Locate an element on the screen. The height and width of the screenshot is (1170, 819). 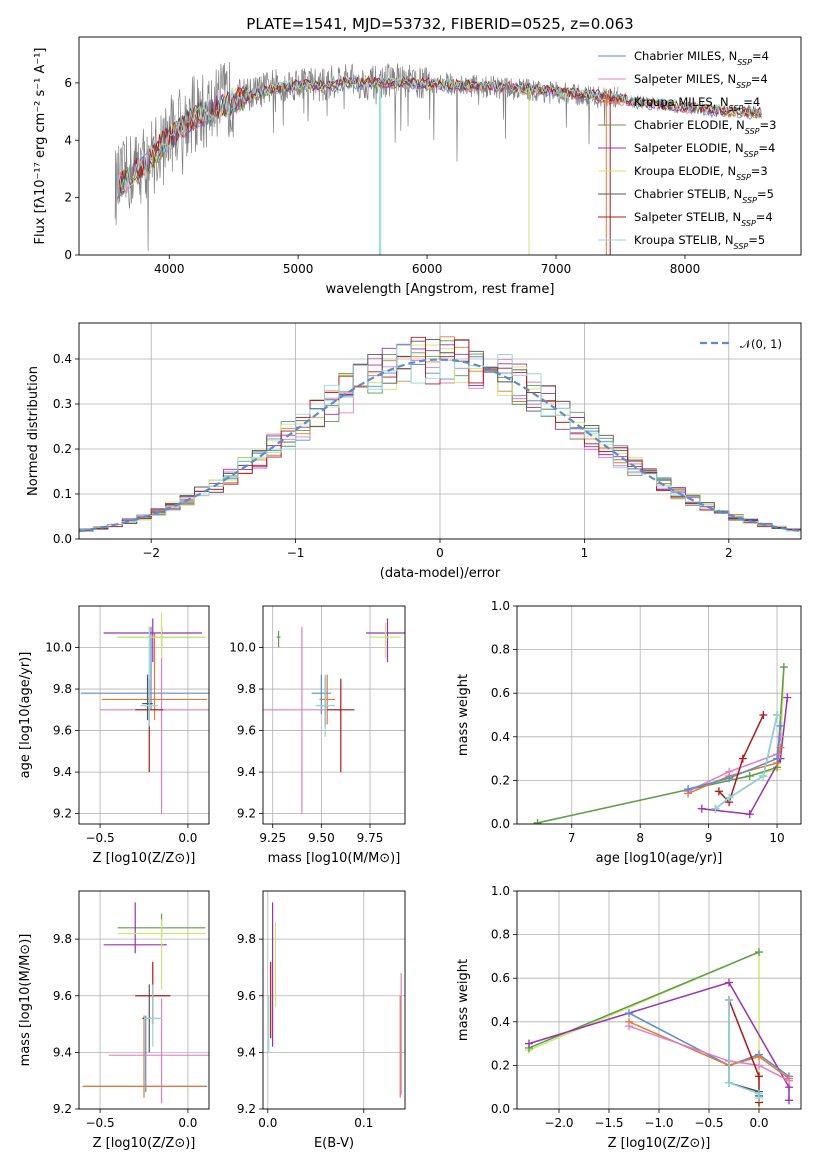
panel-mass-vs-ebv: 0.0 0.1 9.2 9.4 9.6 9.8 E(B-V) is located at coordinates (321, 1020).